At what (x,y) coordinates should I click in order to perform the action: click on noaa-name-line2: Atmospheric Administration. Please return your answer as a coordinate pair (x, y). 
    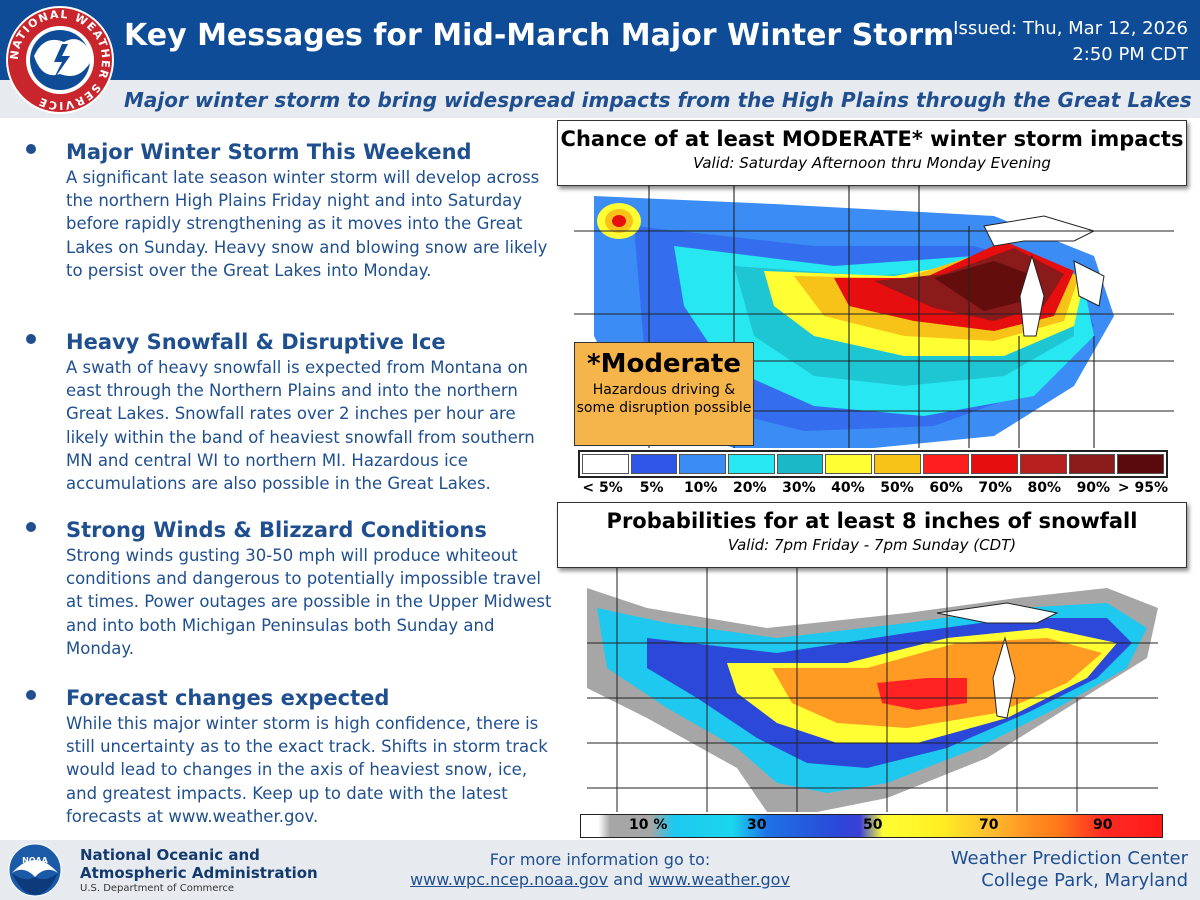
    Looking at the image, I should click on (199, 873).